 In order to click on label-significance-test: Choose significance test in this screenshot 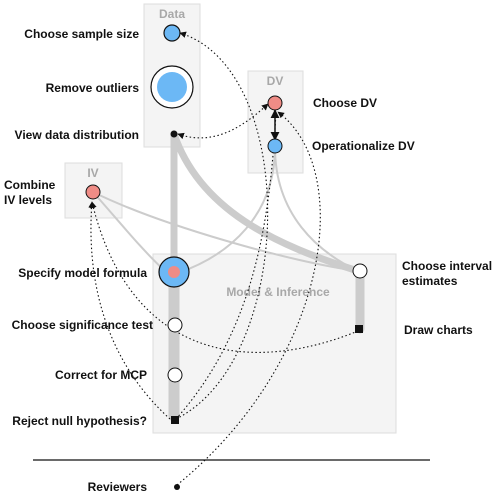, I will do `click(82, 325)`.